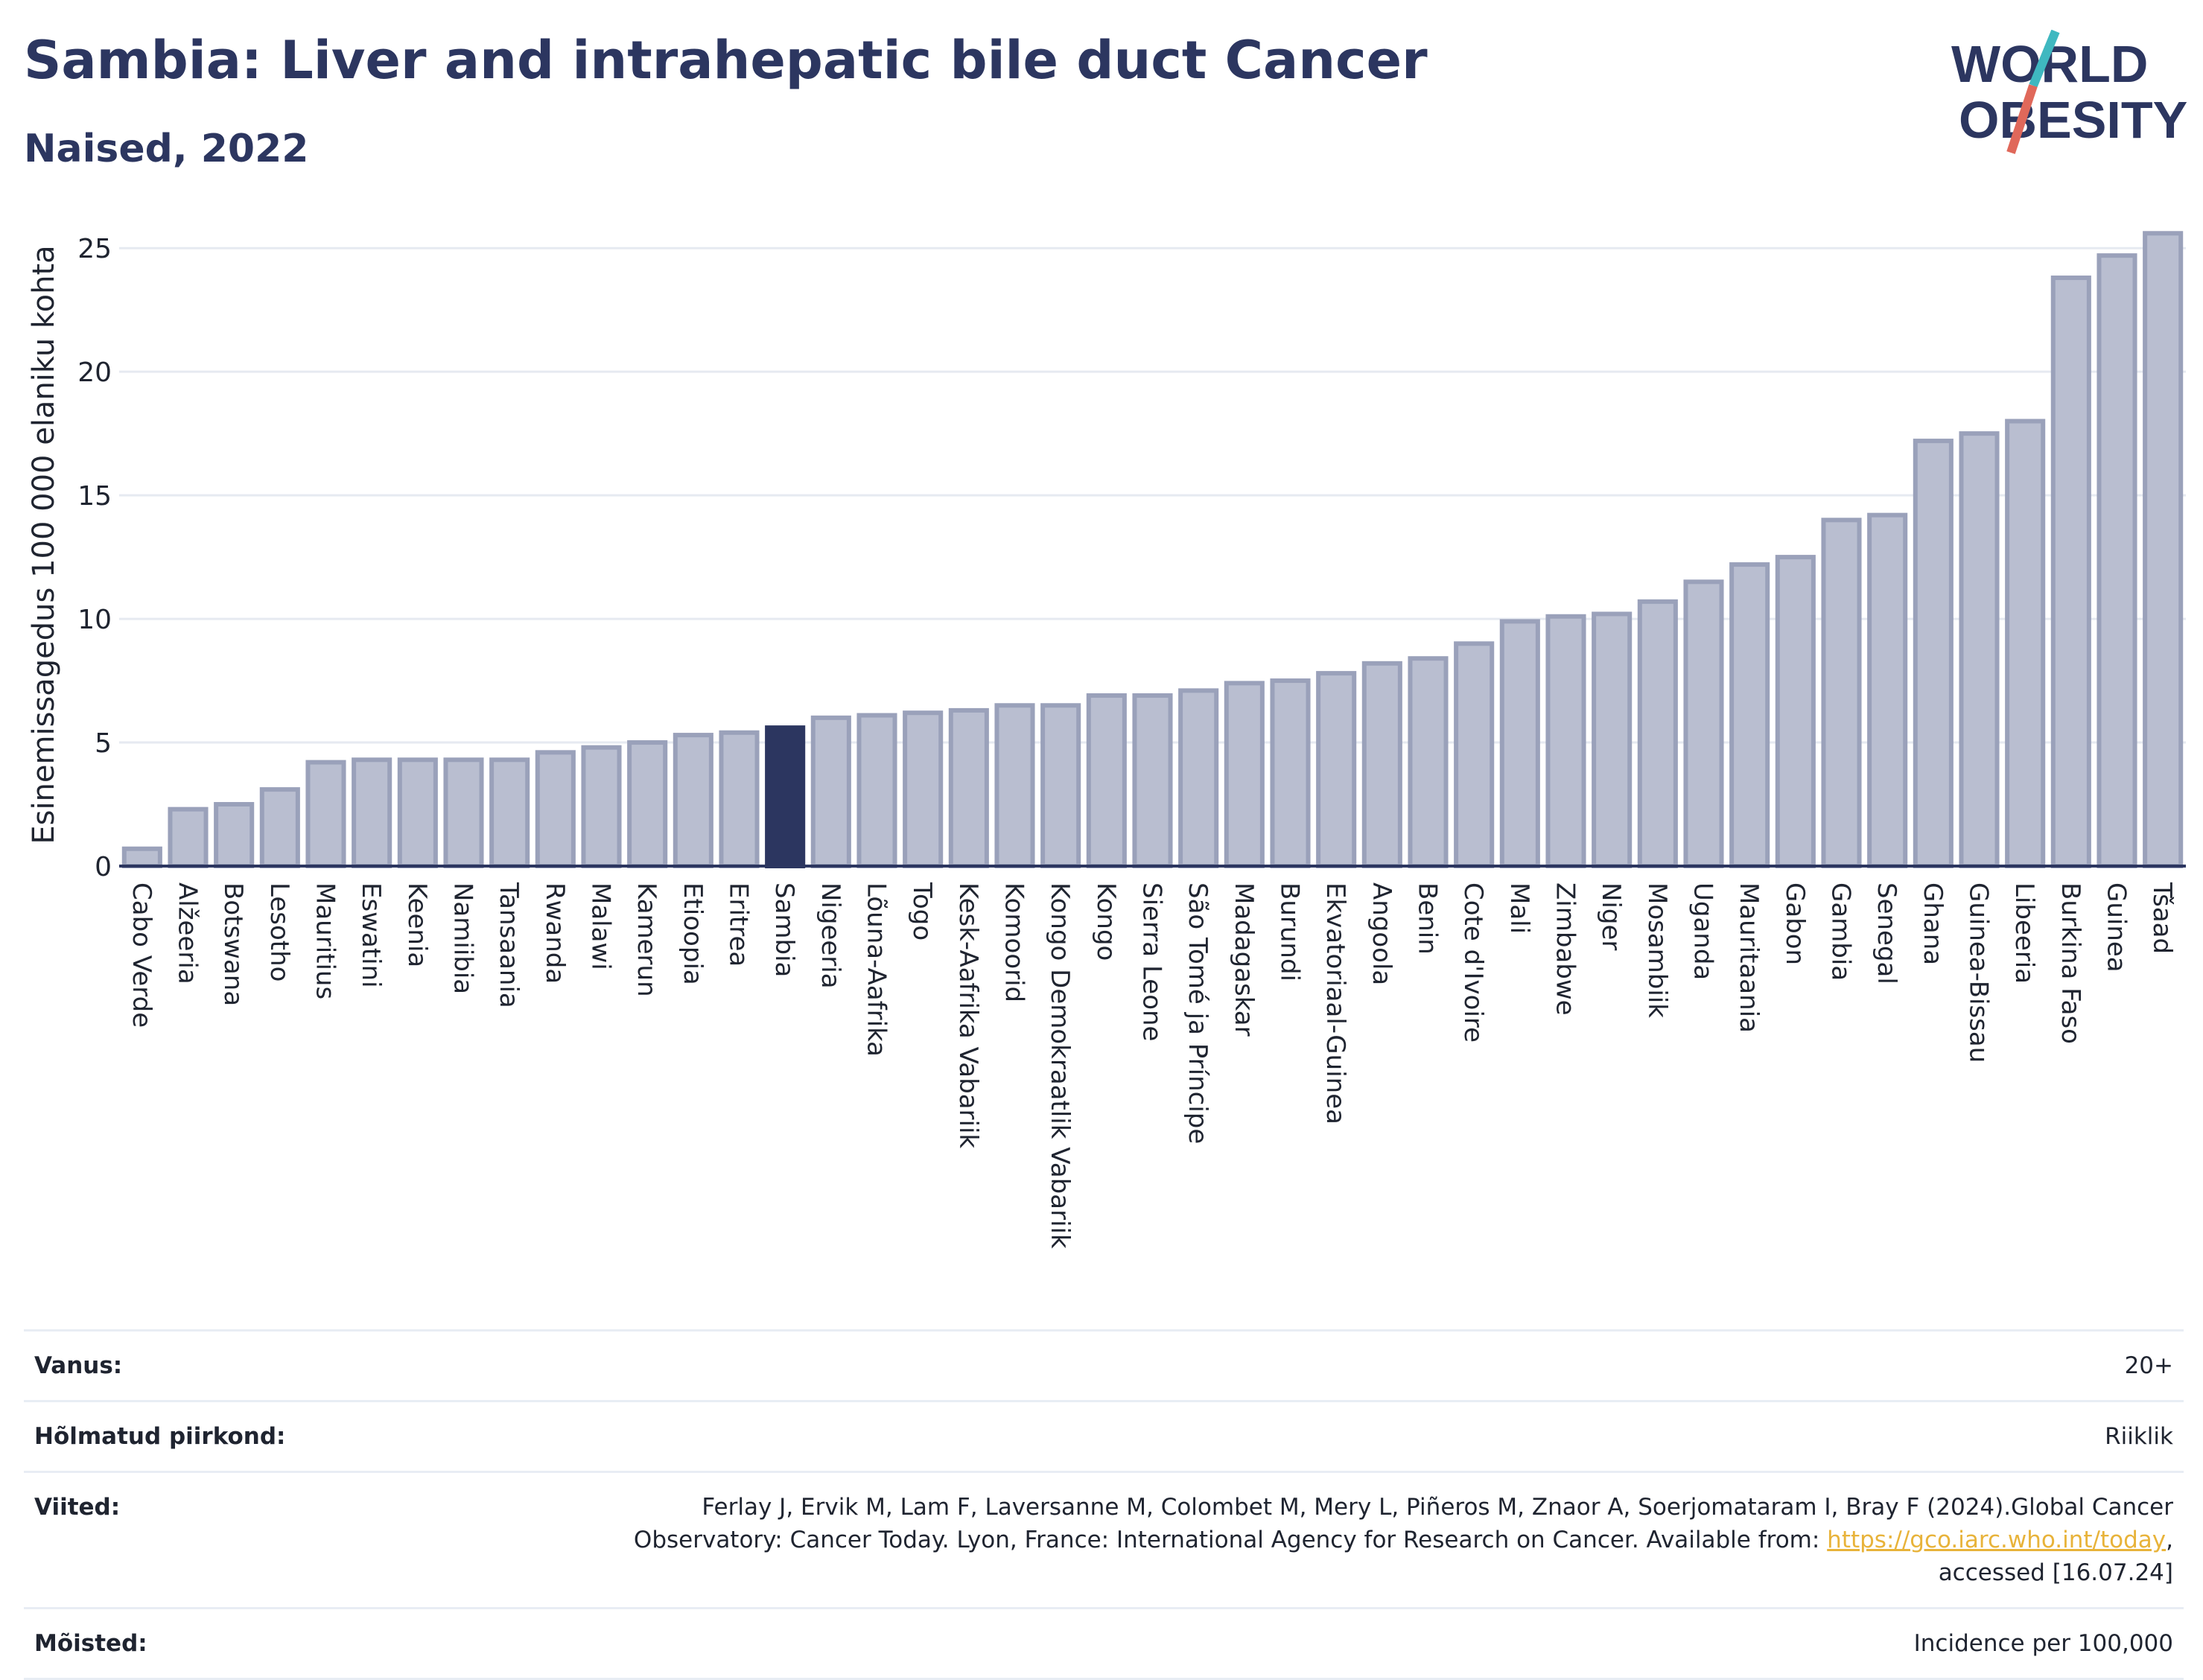 The height and width of the screenshot is (1680, 2203). I want to click on x-tick-label: Sambia, so click(784, 929).